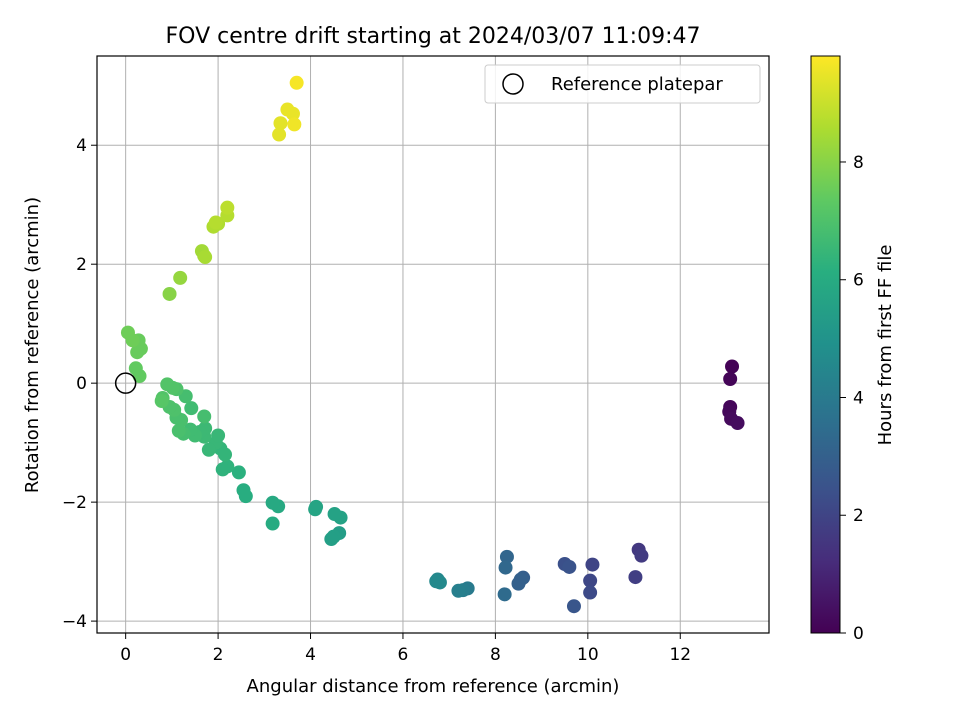 This screenshot has height=724, width=960. I want to click on x-axis-ticks: 0 2 4 6 8 10 12, so click(405, 649).